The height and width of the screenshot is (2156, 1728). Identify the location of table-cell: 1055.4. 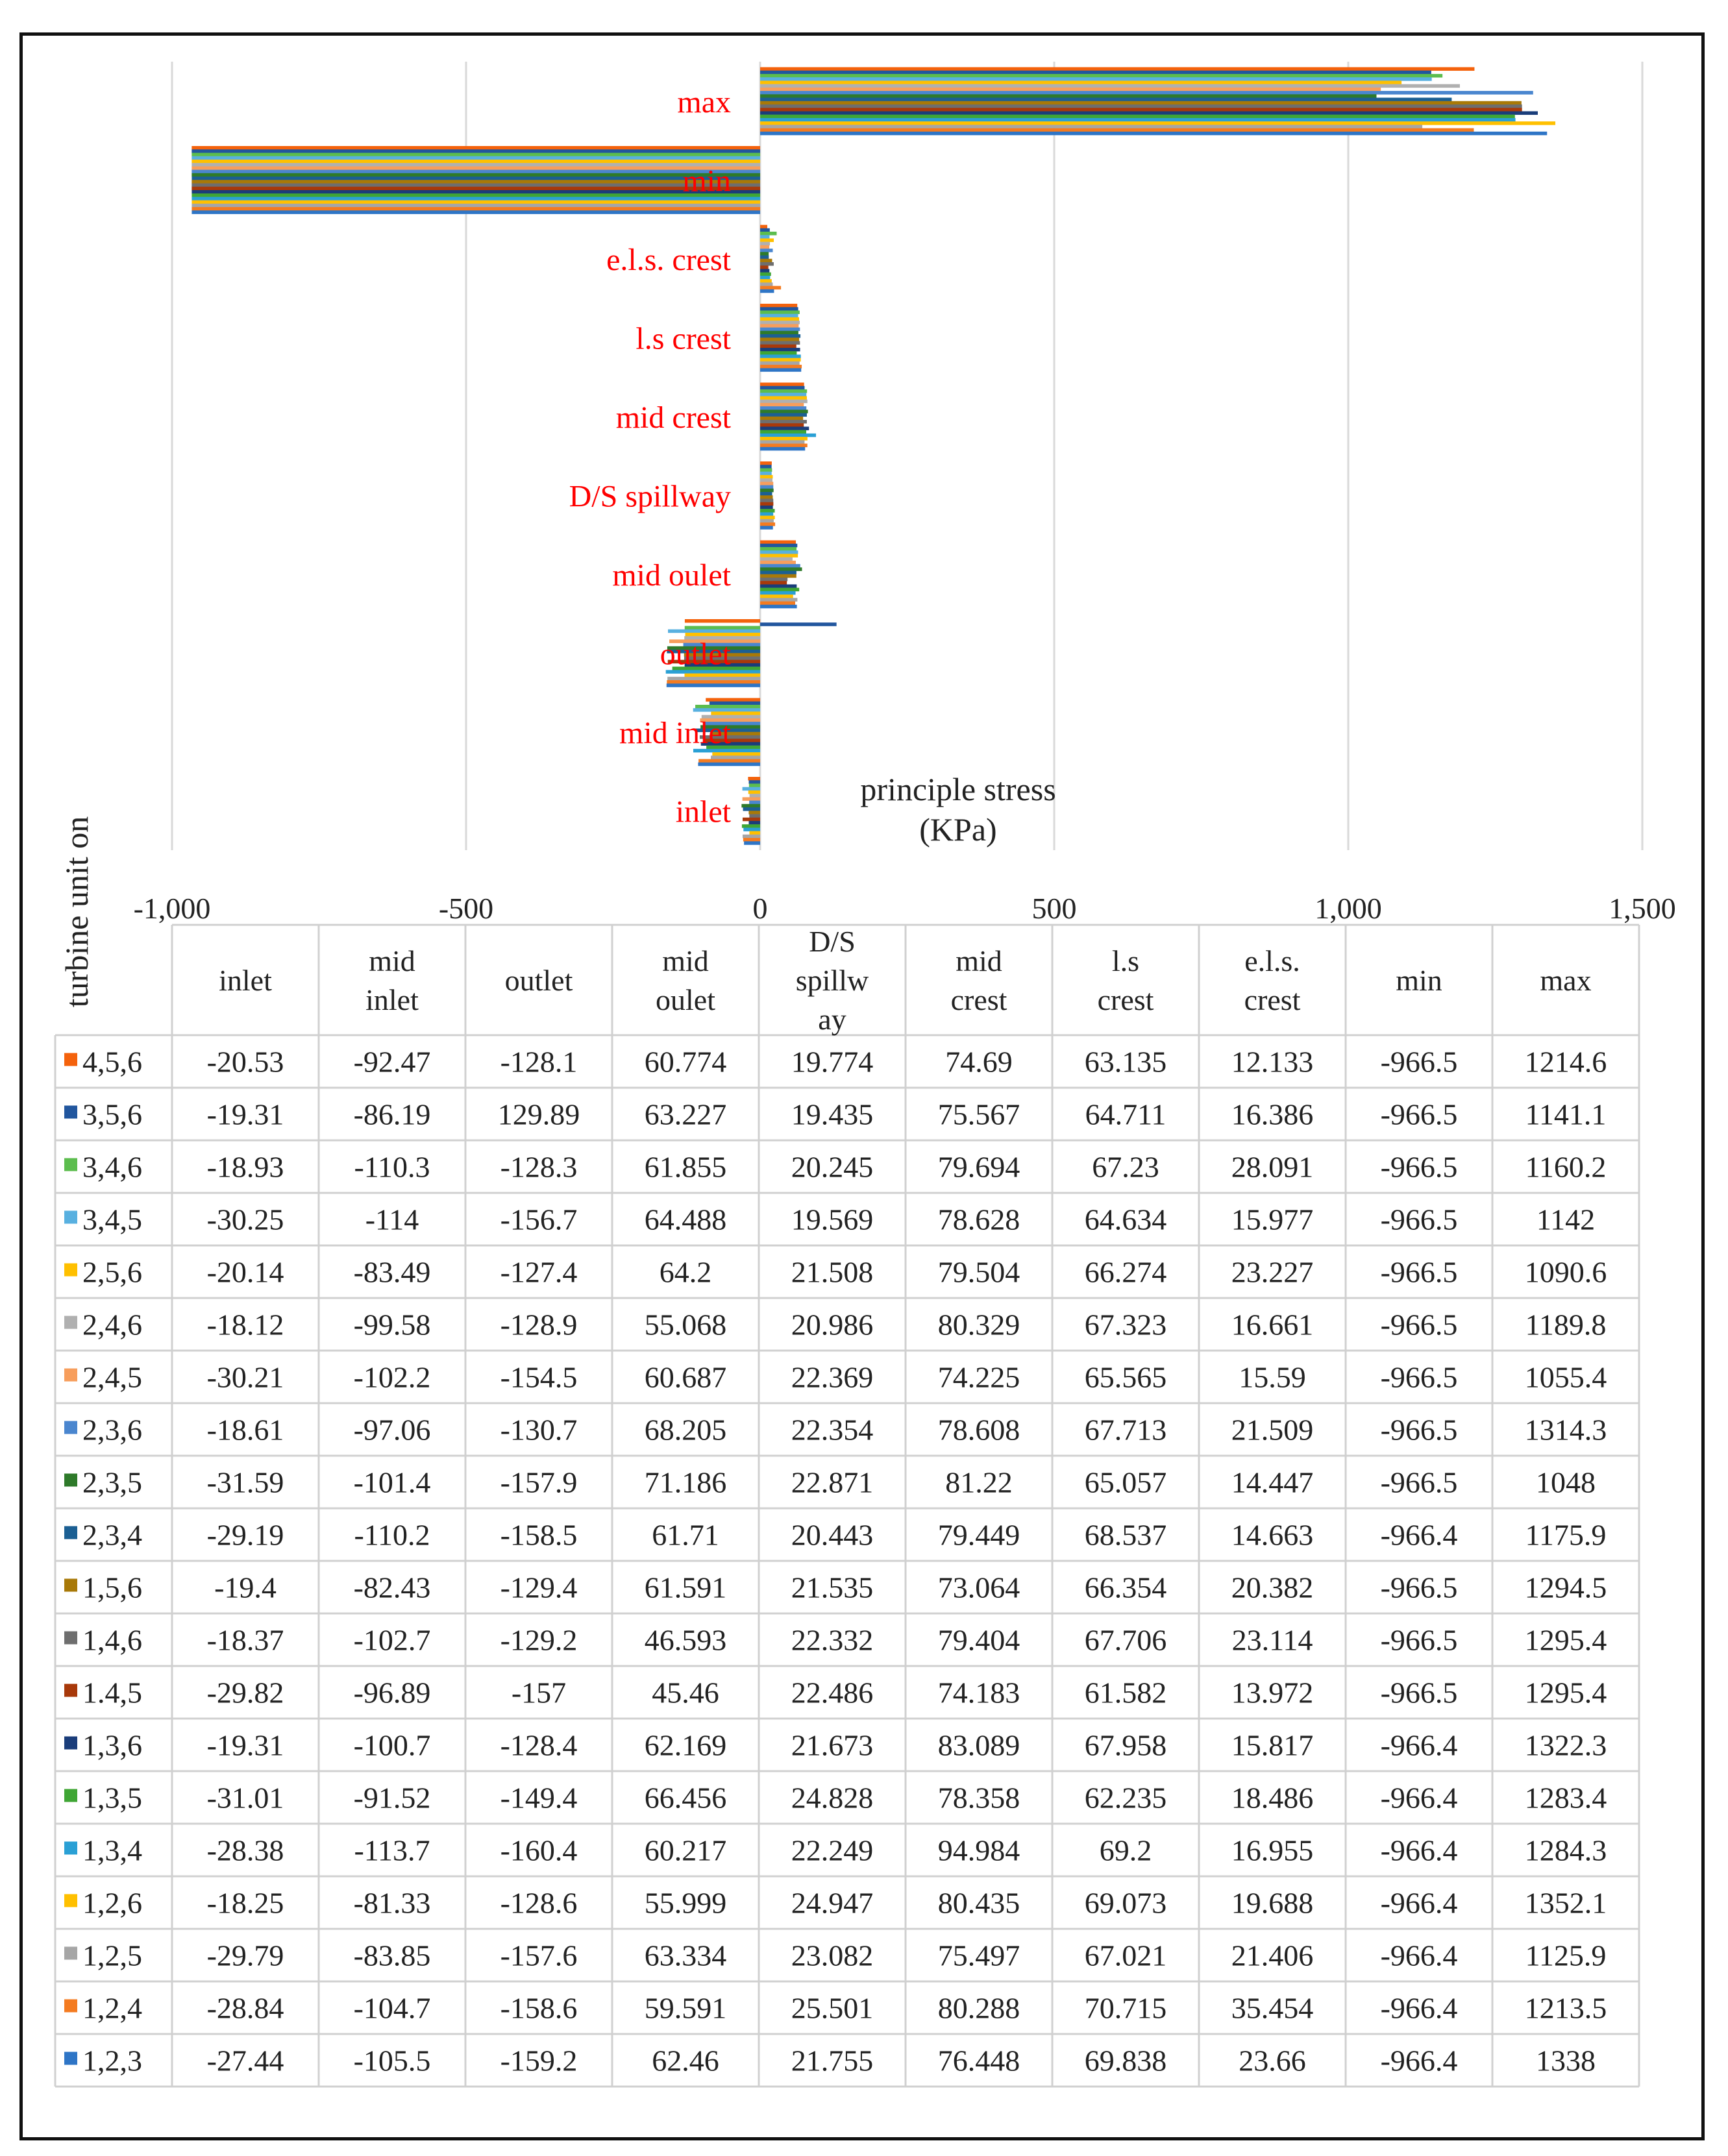
(1566, 1377).